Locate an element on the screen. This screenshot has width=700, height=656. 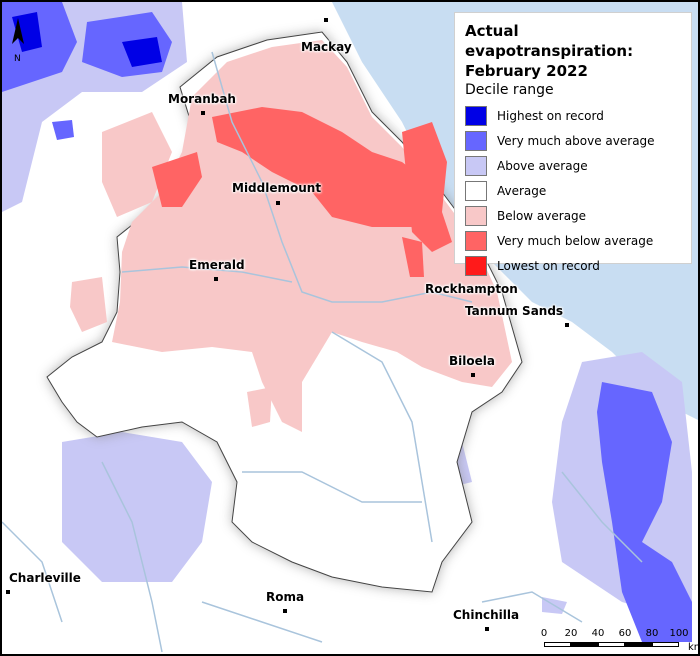
legend-item: Very much below average is located at coordinates (573, 240).